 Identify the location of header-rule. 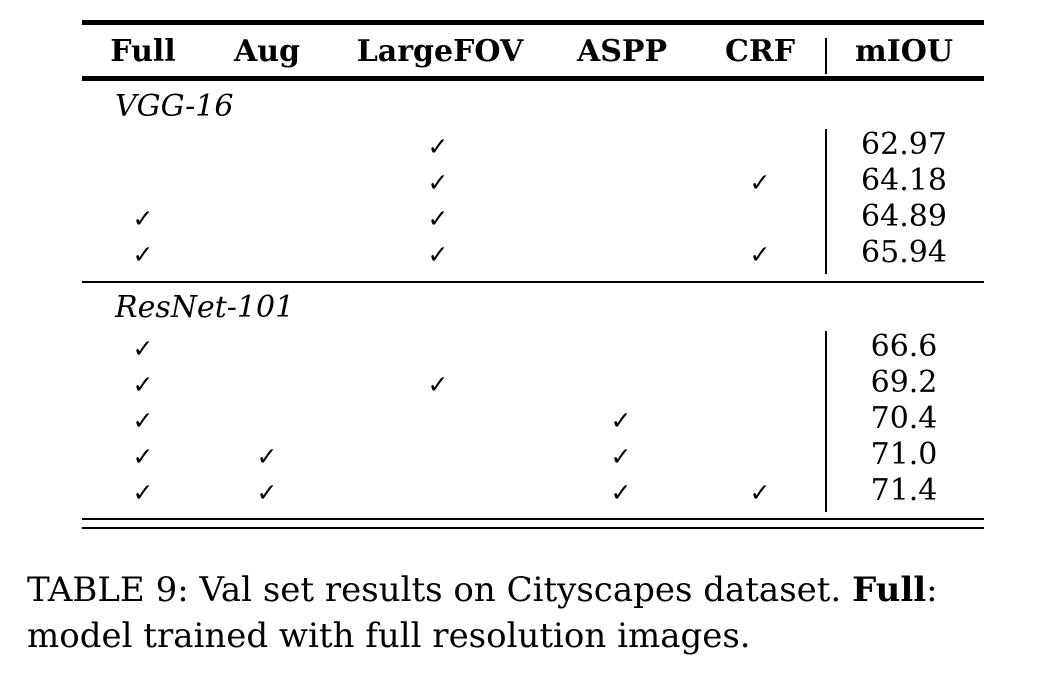
(533, 78).